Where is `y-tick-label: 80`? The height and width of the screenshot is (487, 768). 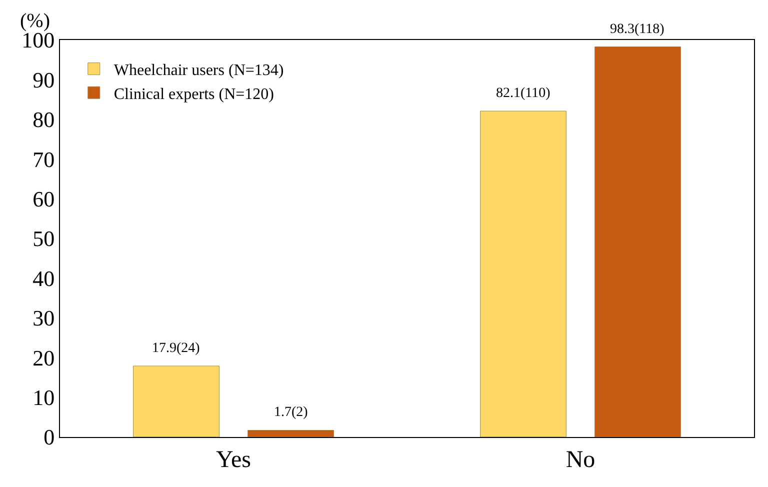
y-tick-label: 80 is located at coordinates (43, 119).